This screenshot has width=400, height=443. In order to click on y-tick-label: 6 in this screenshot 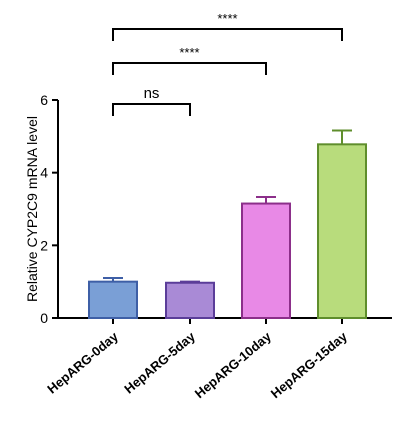, I will do `click(44, 100)`.